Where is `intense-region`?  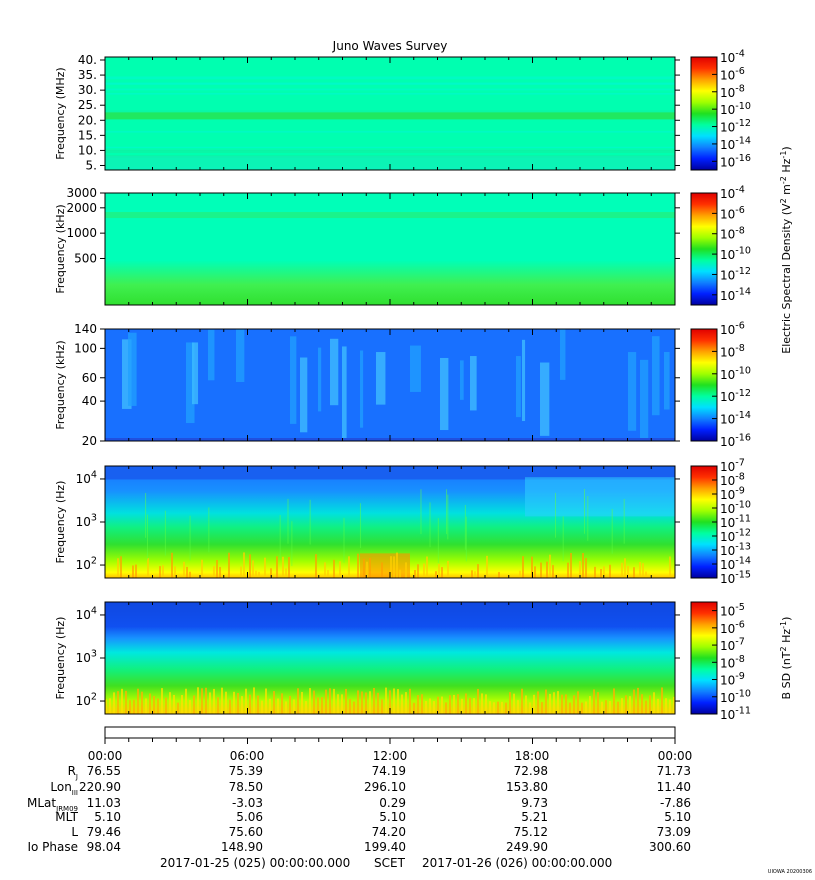 intense-region is located at coordinates (385, 565).